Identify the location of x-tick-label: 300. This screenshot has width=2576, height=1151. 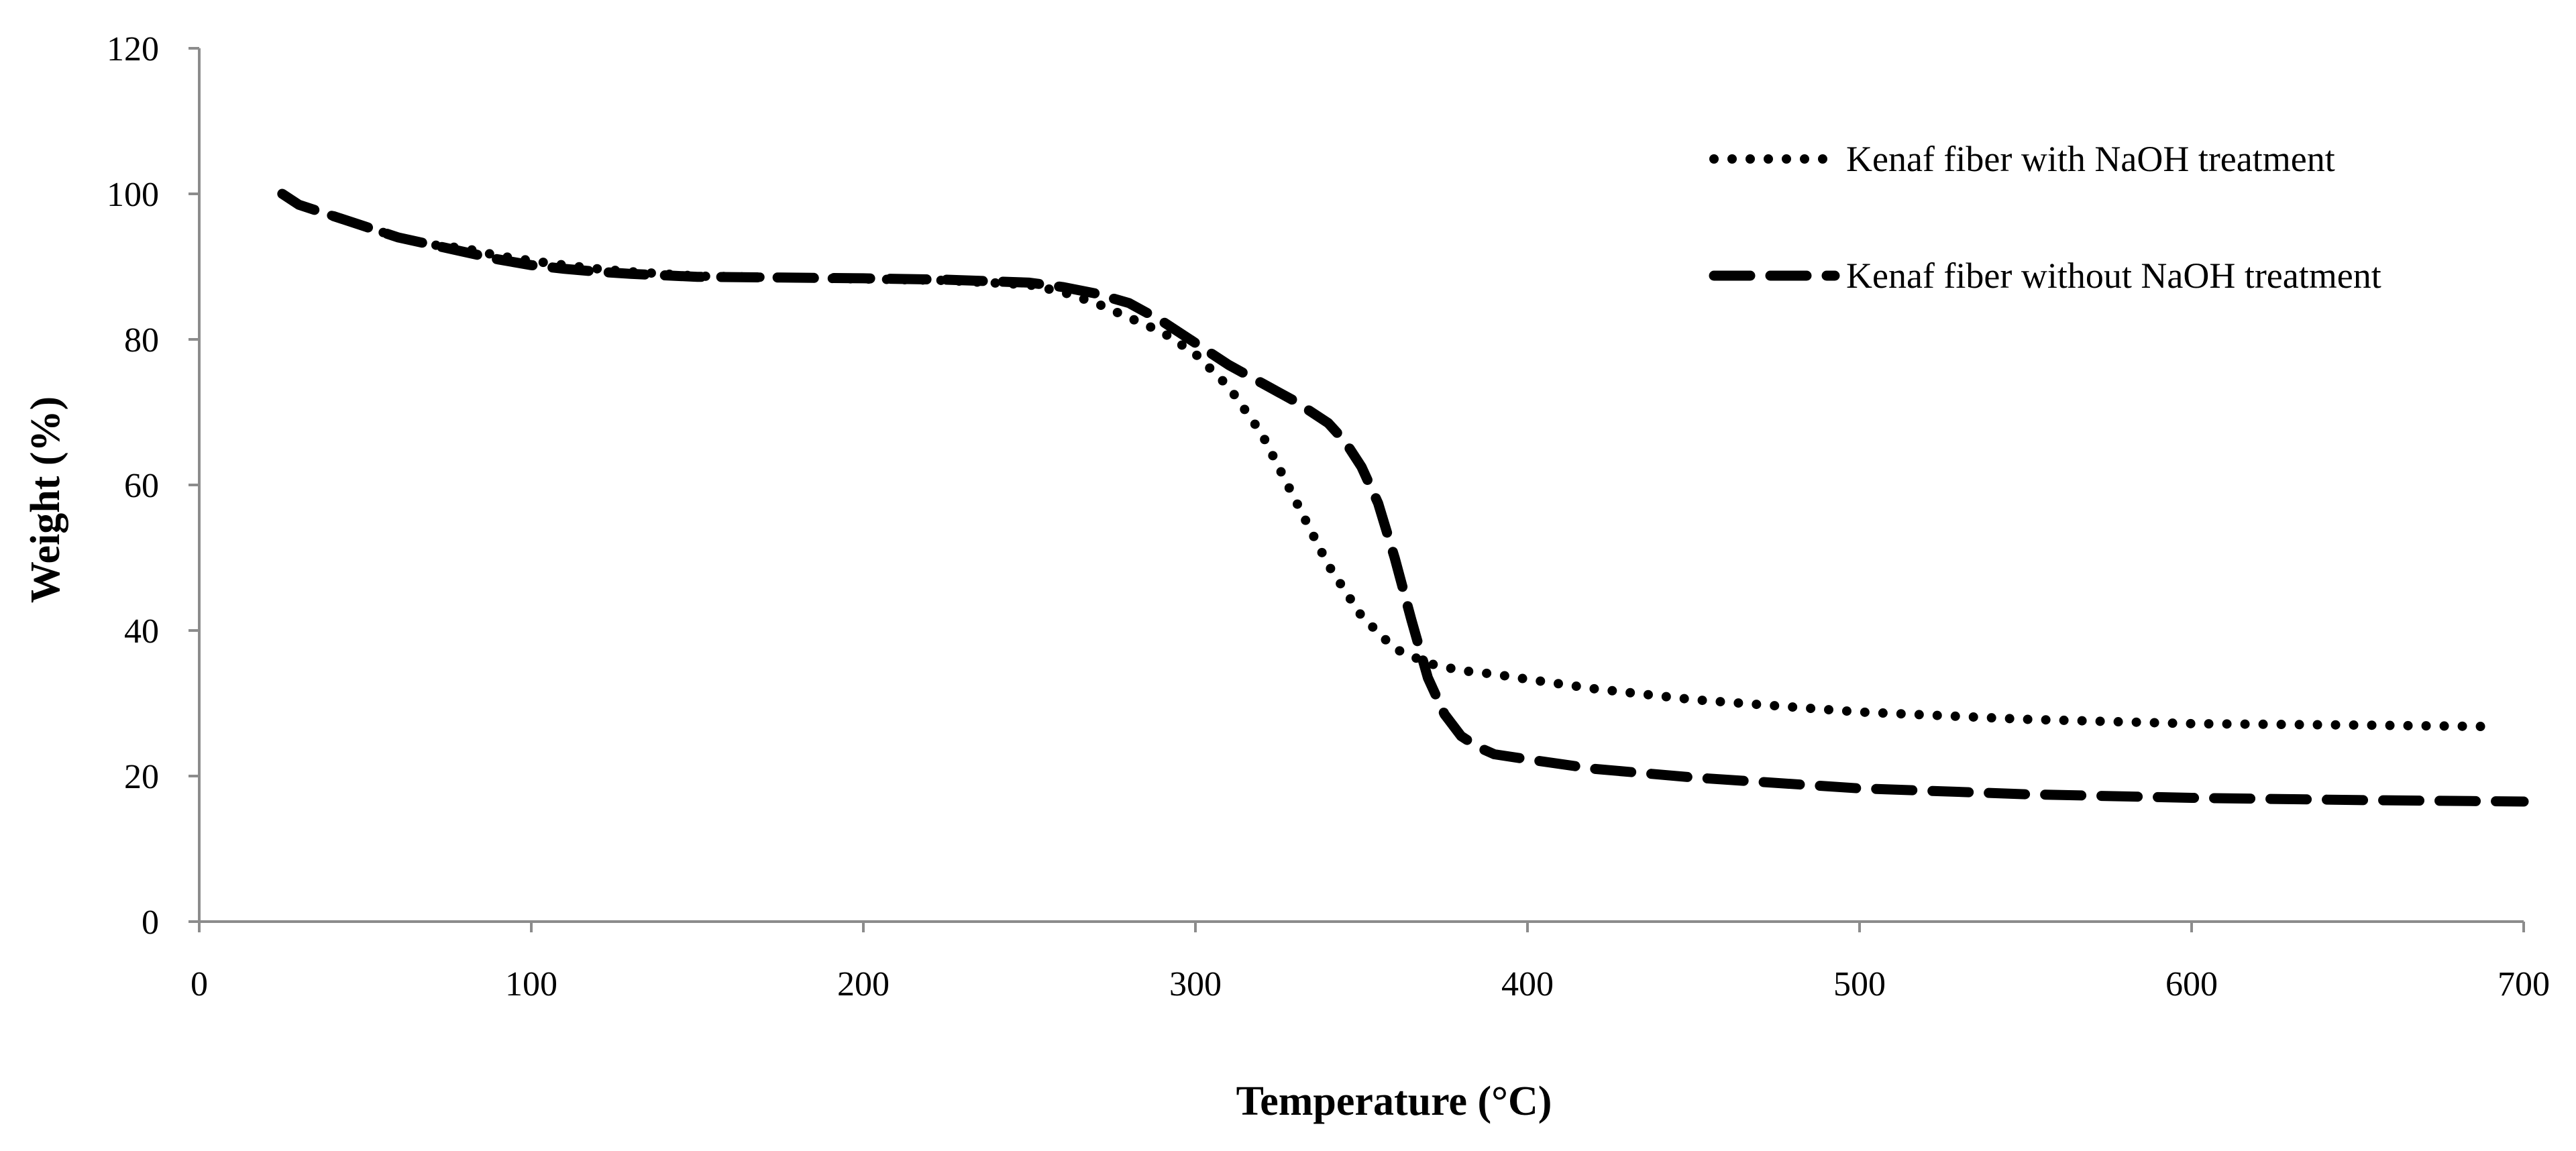
(1195, 984).